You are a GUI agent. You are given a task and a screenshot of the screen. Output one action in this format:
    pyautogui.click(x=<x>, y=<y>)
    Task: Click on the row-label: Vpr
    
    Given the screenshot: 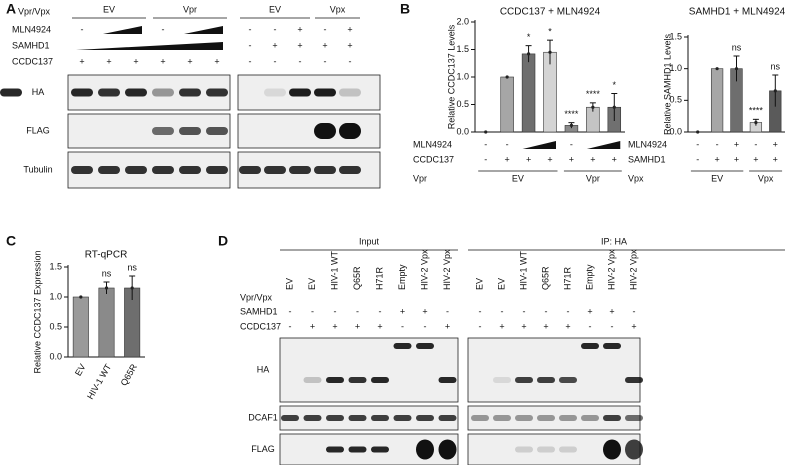 What is the action you would take?
    pyautogui.click(x=420, y=178)
    